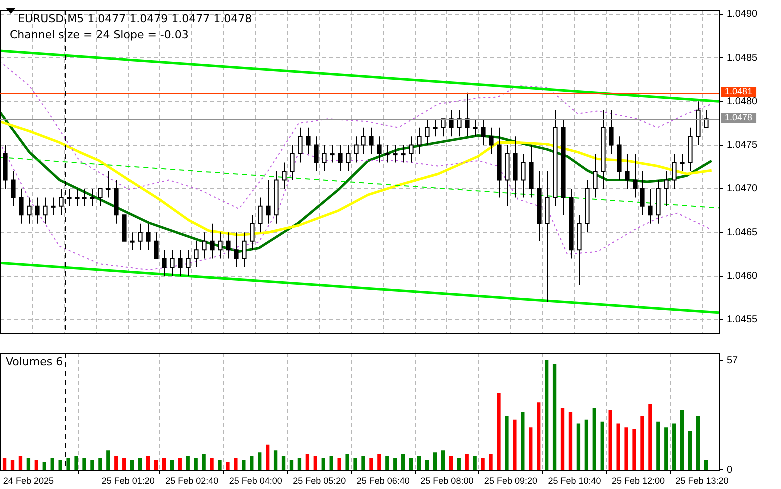  Describe the element at coordinates (733, 360) in the screenshot. I see `y-tick-label: 57` at that location.